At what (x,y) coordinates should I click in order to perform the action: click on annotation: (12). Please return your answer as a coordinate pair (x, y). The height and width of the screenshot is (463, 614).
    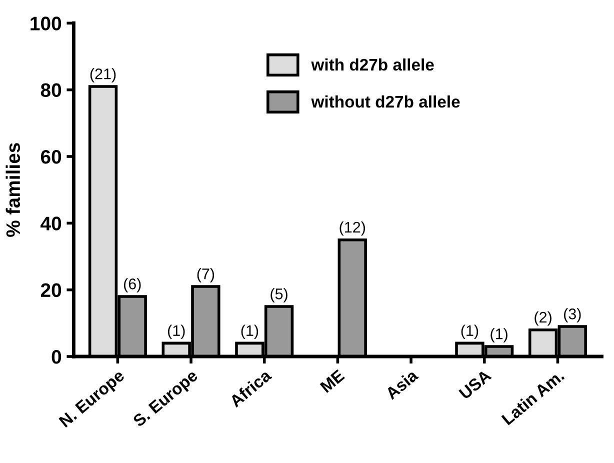
    Looking at the image, I should click on (353, 228).